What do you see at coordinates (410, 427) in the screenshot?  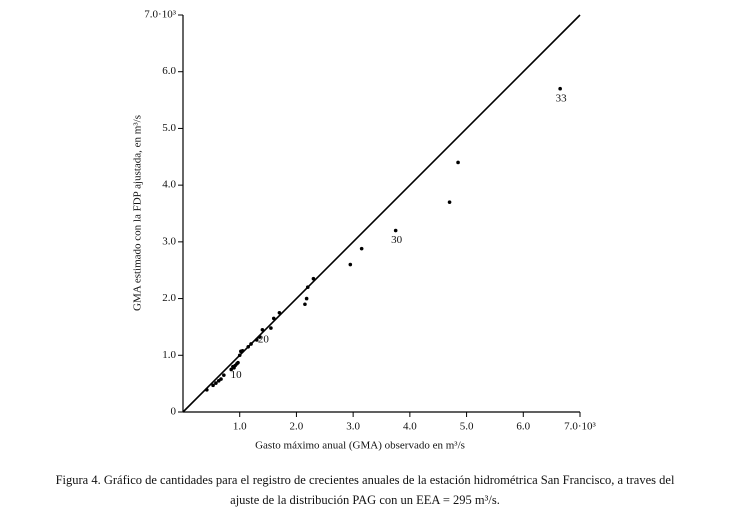 I see `x-tick-label: 4.0` at bounding box center [410, 427].